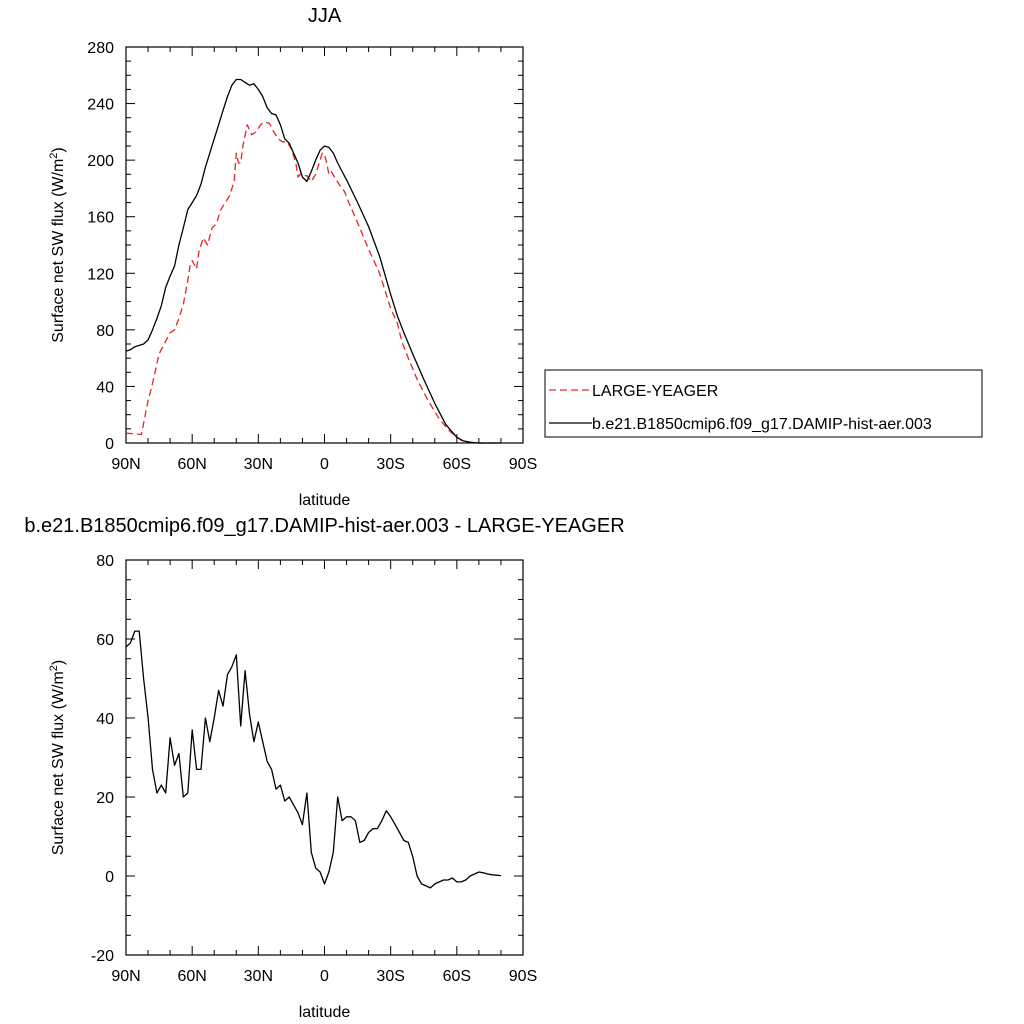 This screenshot has height=1024, width=1024. Describe the element at coordinates (100, 105) in the screenshot. I see `y-tick-label: 240` at that location.